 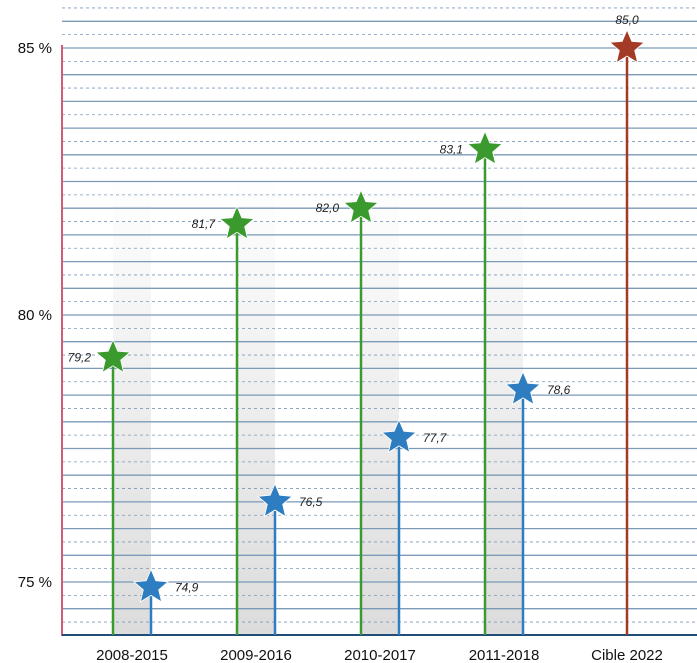 What do you see at coordinates (35, 582) in the screenshot?
I see `y-tick-label: 75 %` at bounding box center [35, 582].